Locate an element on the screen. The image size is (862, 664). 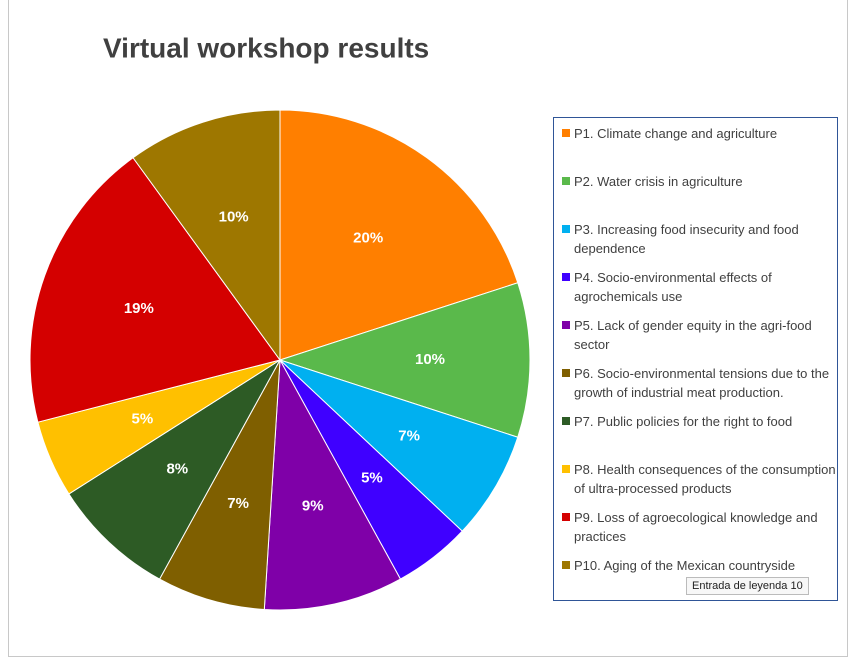
legend-label: P10. Aging of the Mexican countryside is located at coordinates (685, 565).